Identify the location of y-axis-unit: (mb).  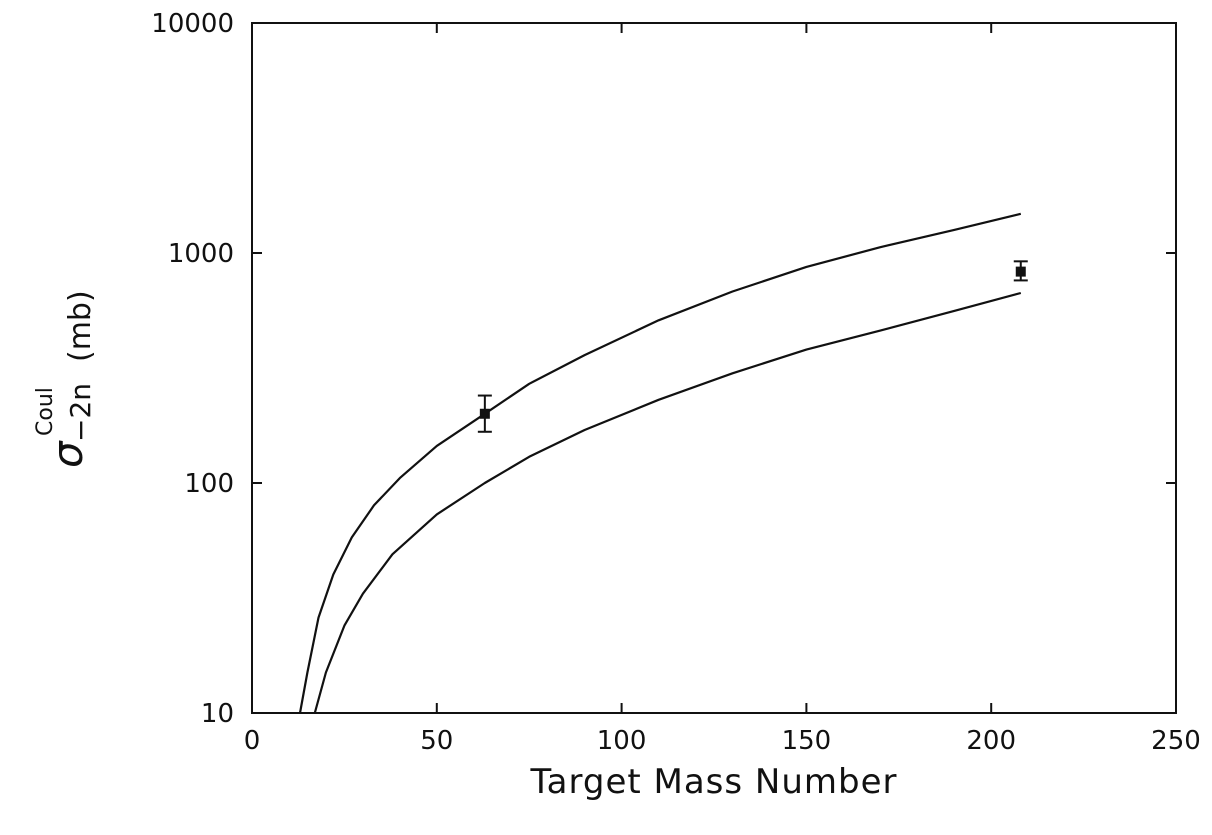
(80, 326).